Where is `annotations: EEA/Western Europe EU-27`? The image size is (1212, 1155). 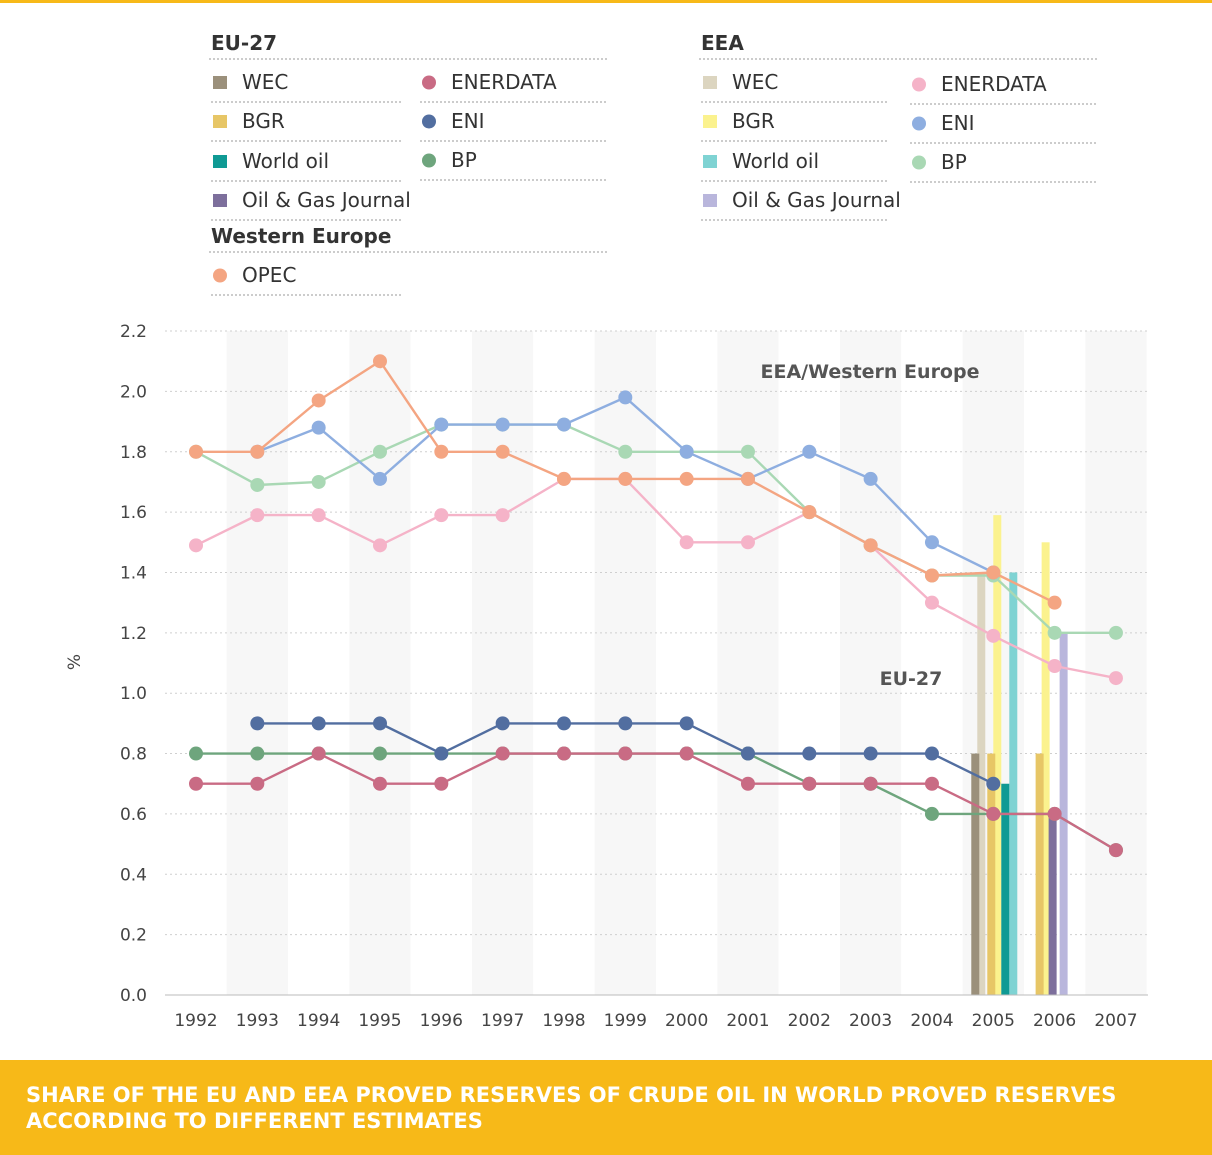 annotations: EEA/Western Europe EU-27 is located at coordinates (870, 525).